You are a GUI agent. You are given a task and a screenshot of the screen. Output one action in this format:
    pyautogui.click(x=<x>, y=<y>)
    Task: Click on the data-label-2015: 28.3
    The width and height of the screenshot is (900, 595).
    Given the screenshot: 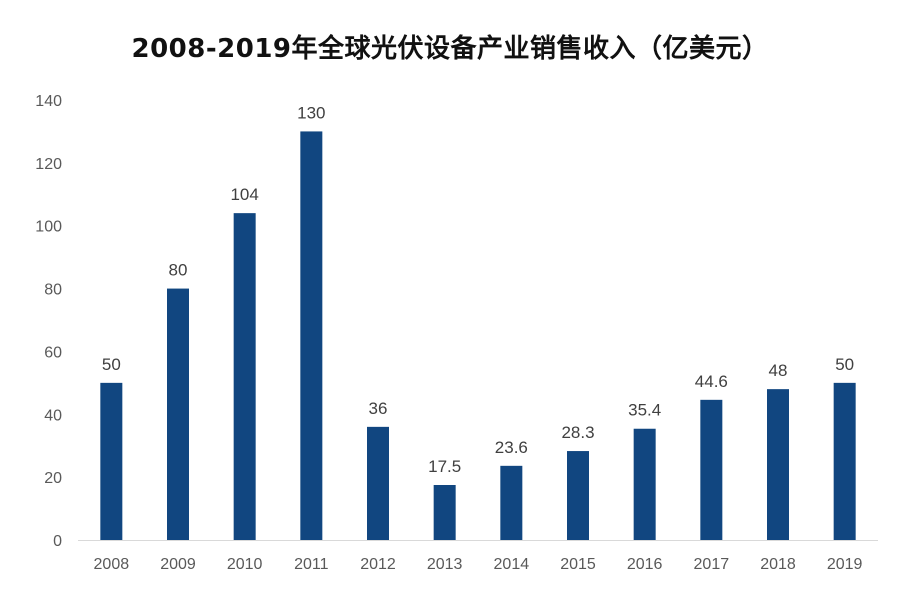 What is the action you would take?
    pyautogui.click(x=577, y=432)
    